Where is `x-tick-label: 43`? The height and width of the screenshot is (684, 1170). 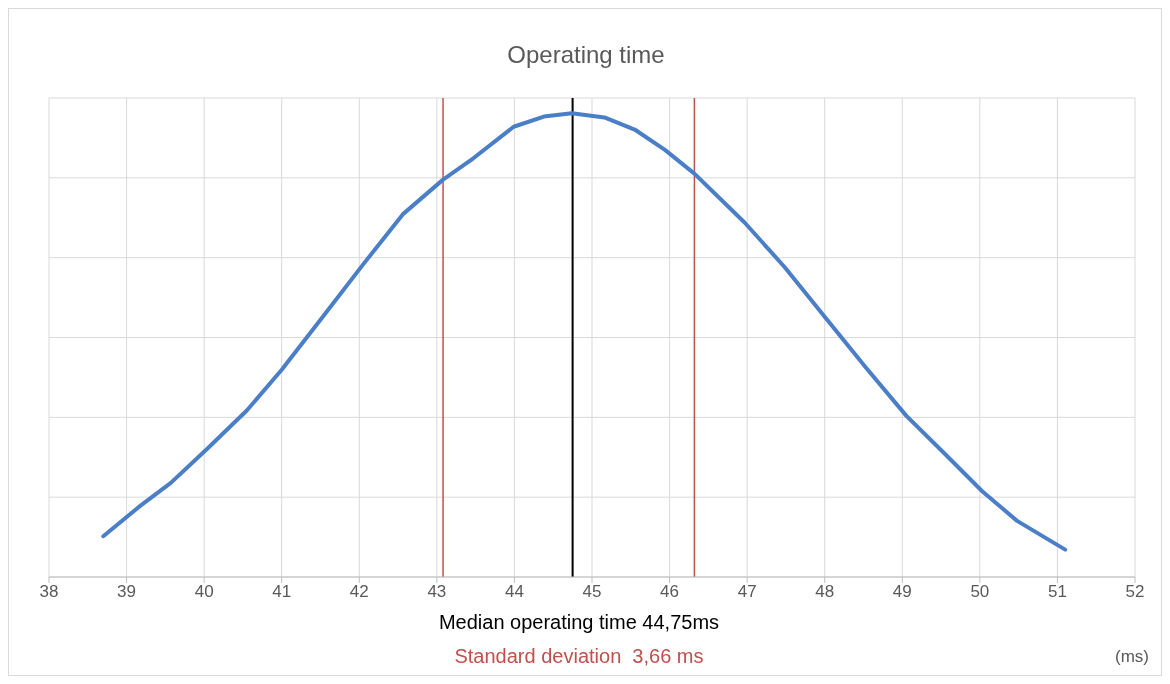 x-tick-label: 43 is located at coordinates (437, 592).